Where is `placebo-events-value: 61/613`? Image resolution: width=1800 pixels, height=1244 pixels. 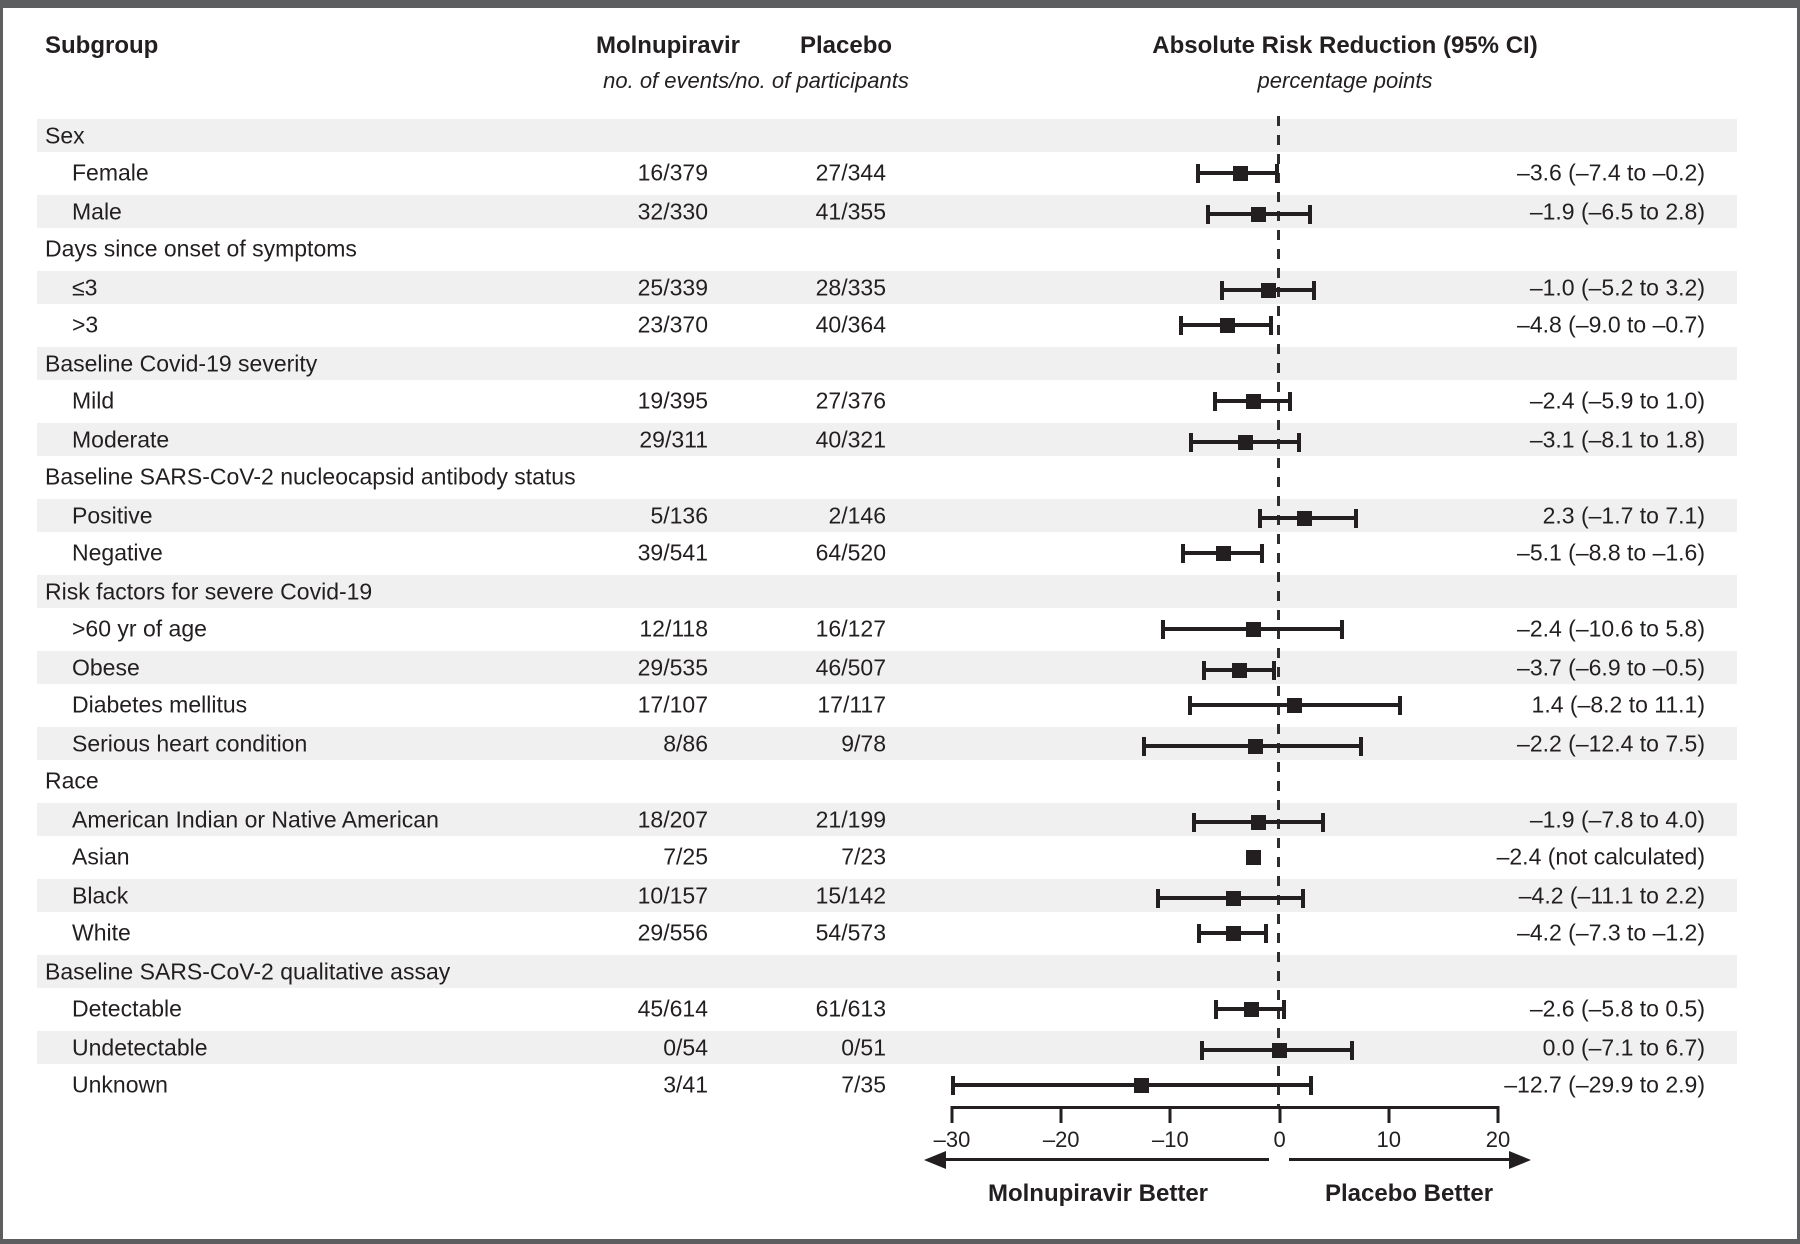 placebo-events-value: 61/613 is located at coordinates (850, 1008).